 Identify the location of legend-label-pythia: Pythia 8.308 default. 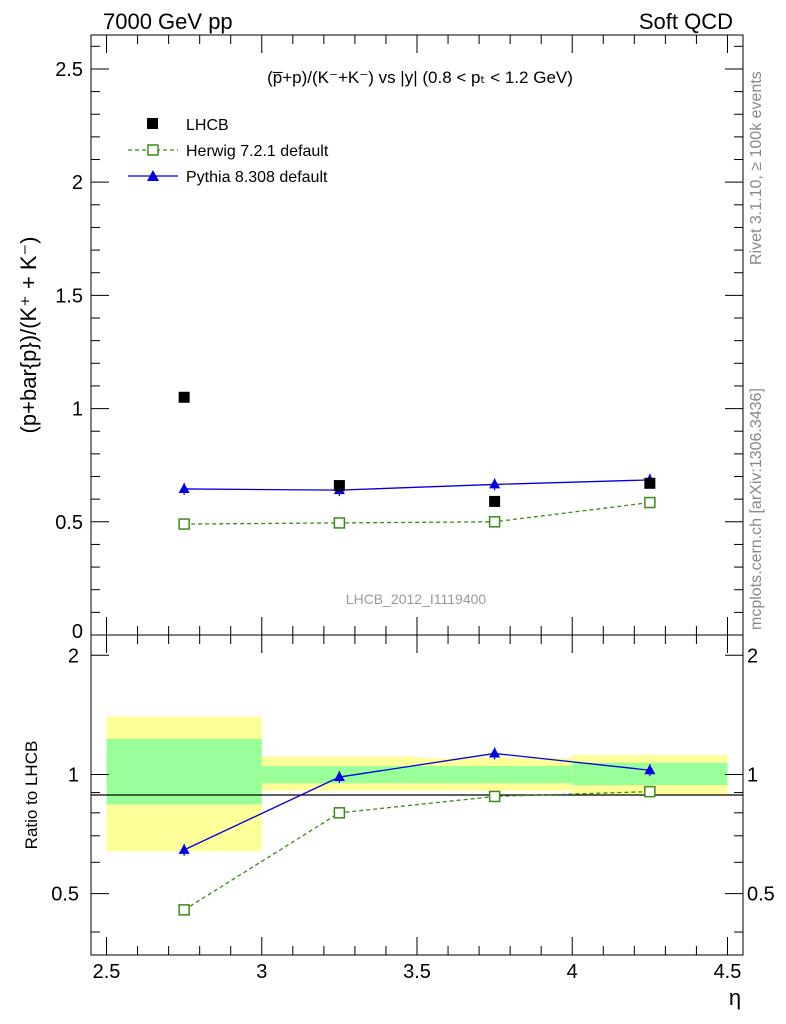
(257, 177).